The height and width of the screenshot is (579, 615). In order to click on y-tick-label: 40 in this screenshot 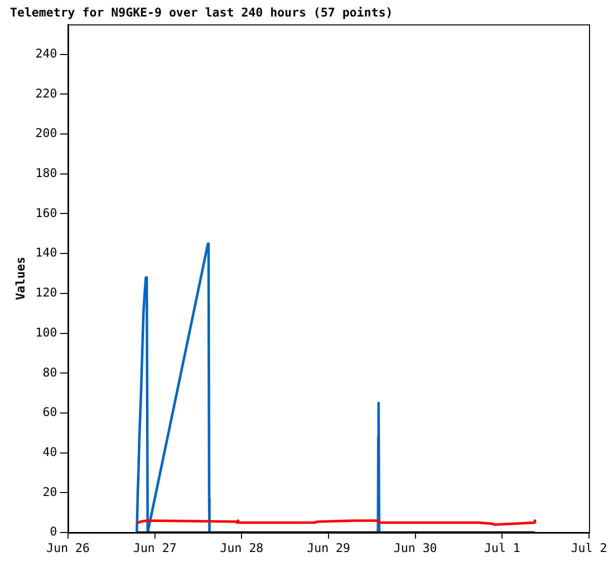, I will do `click(50, 452)`.